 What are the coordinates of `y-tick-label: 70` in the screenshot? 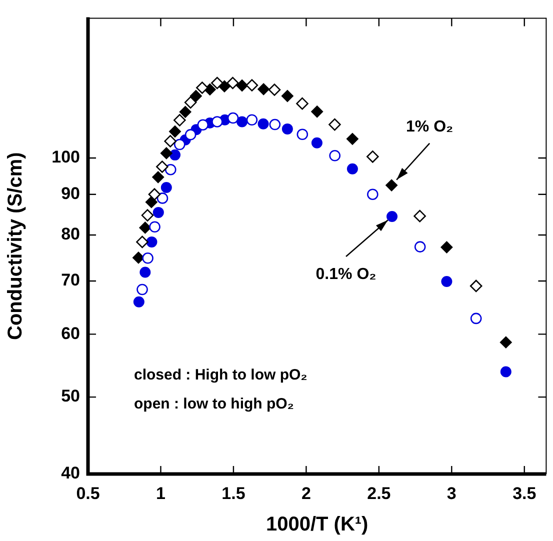 It's located at (70, 280).